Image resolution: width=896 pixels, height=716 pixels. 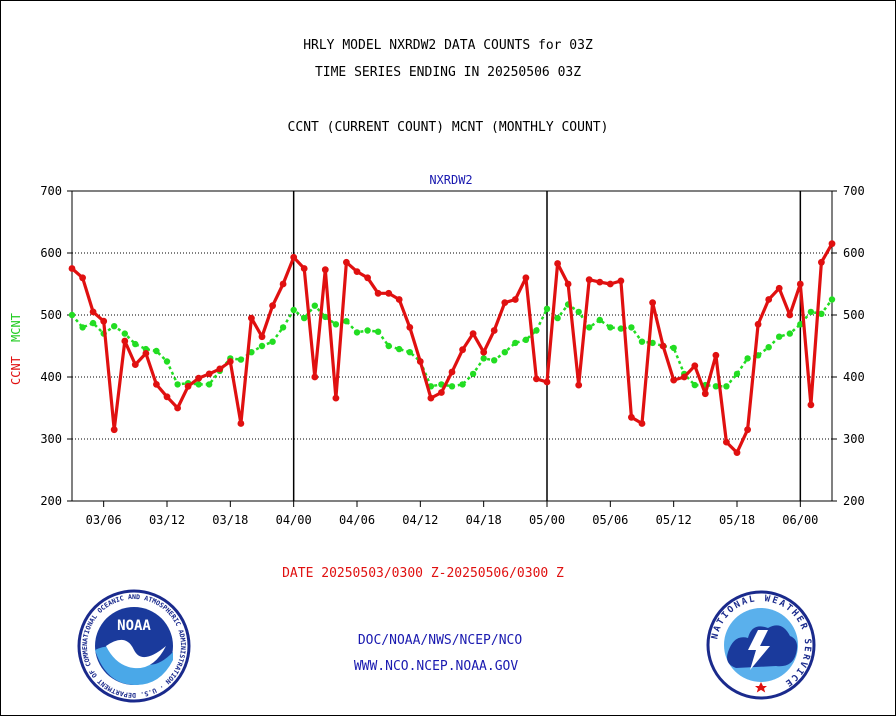 I want to click on y-tick-label: 300, so click(x=854, y=439).